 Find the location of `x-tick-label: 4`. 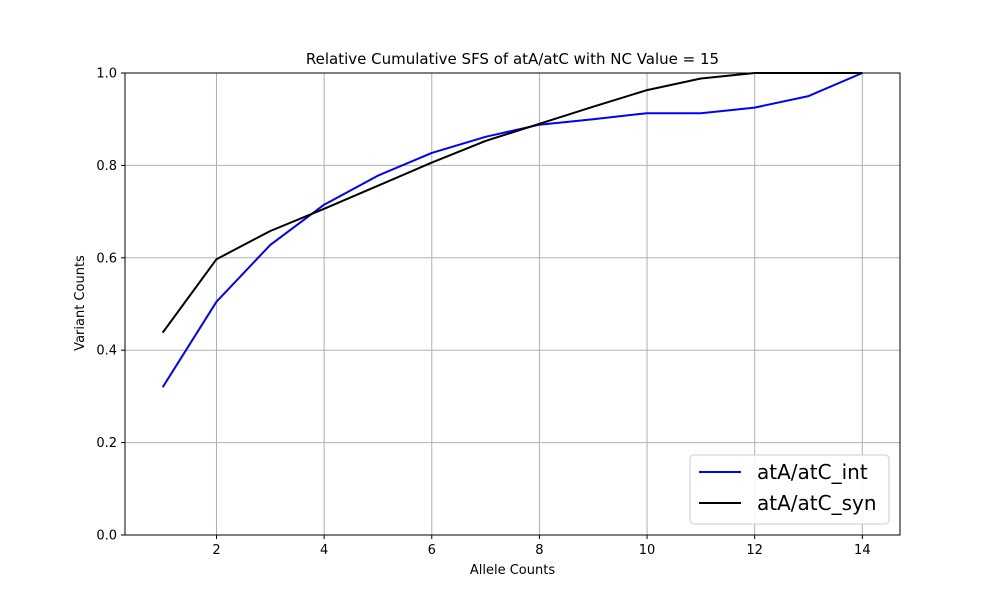

x-tick-label: 4 is located at coordinates (324, 550).